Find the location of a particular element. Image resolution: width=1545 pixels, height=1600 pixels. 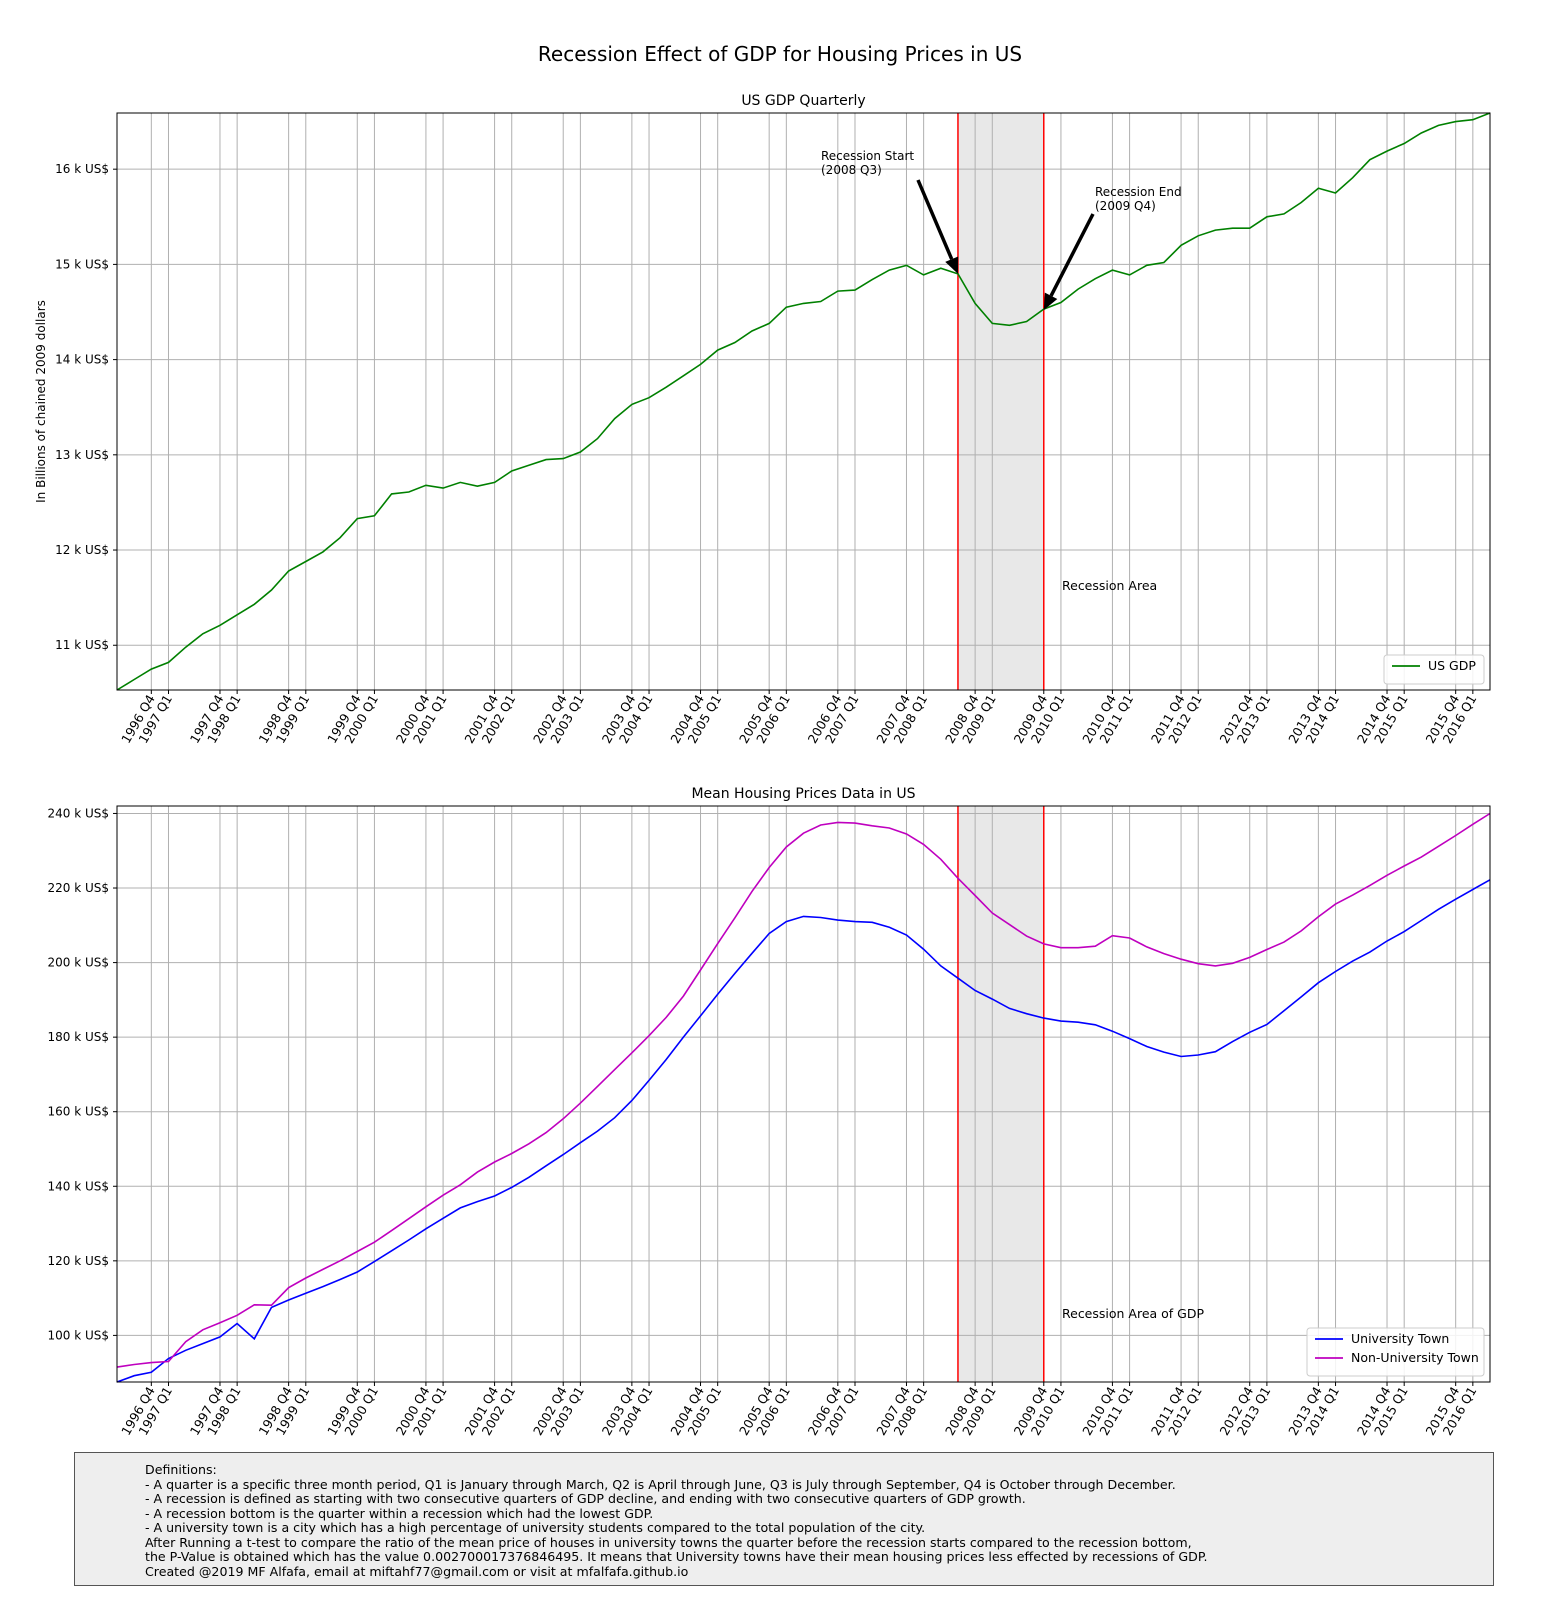

y-tick-label: 120 k US$ is located at coordinates (78, 1261).